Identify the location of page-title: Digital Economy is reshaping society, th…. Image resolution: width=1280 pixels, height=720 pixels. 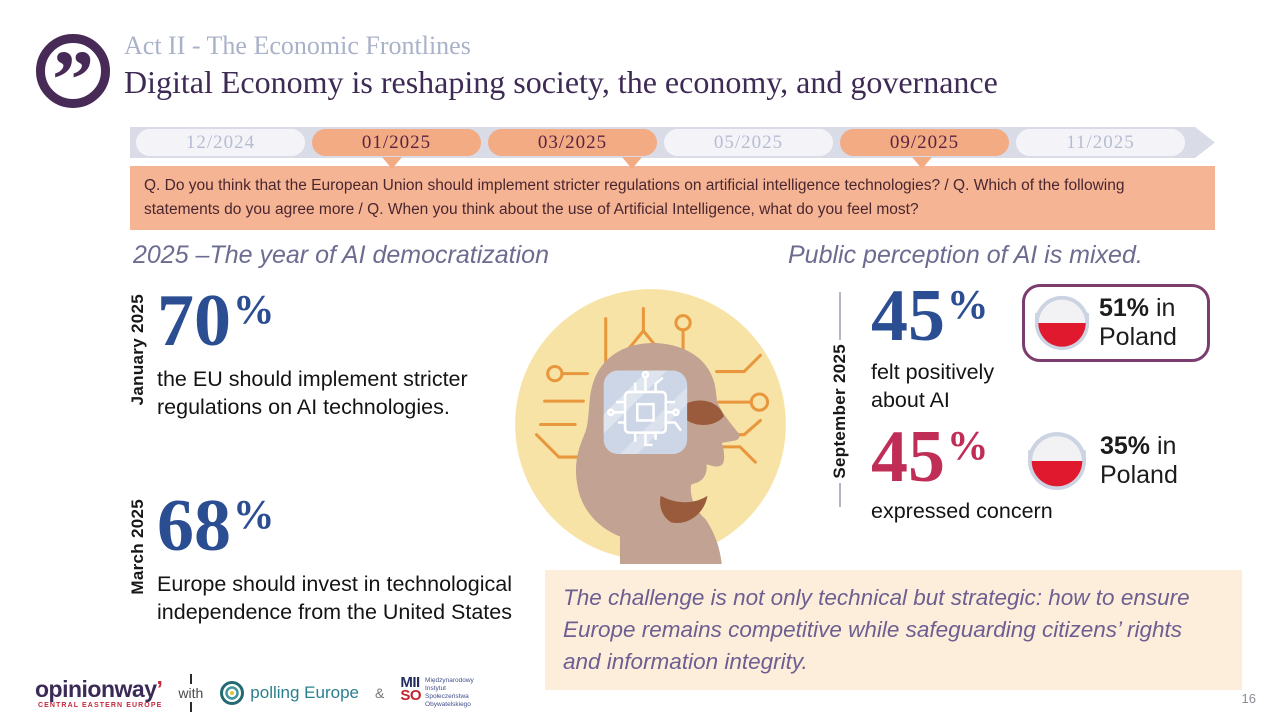
(561, 82).